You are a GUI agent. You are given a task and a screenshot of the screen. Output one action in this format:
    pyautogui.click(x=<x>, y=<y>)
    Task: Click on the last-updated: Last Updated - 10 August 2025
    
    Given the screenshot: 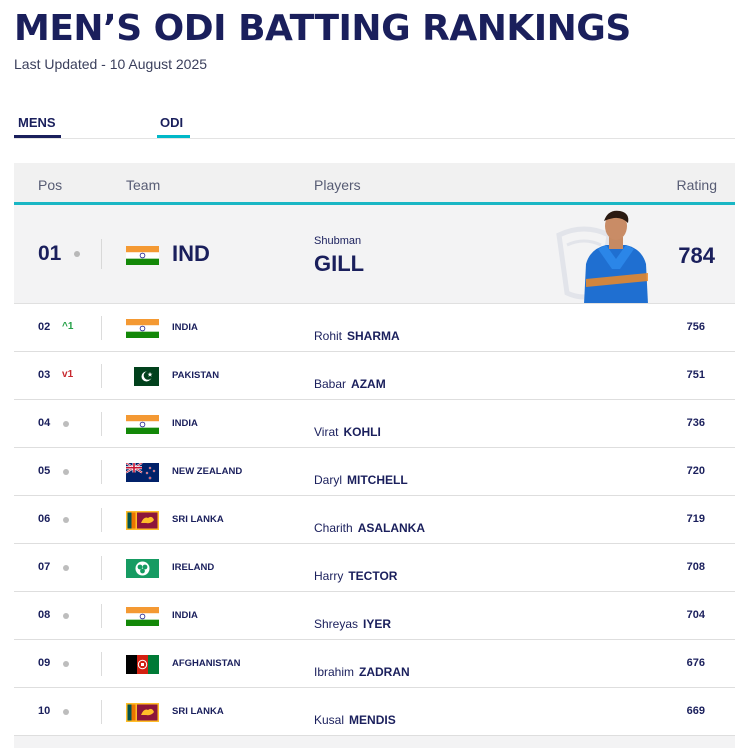 What is the action you would take?
    pyautogui.click(x=111, y=64)
    